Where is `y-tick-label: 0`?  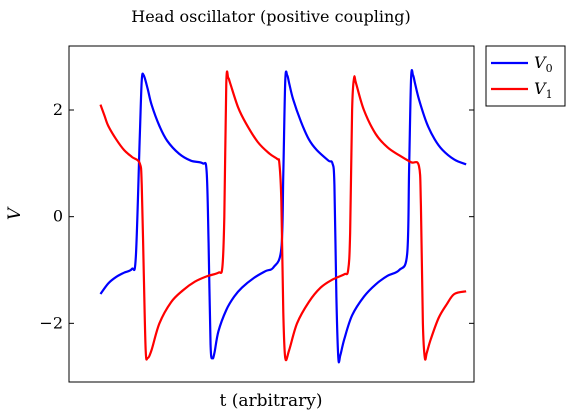
y-tick-label: 0 is located at coordinates (58, 216).